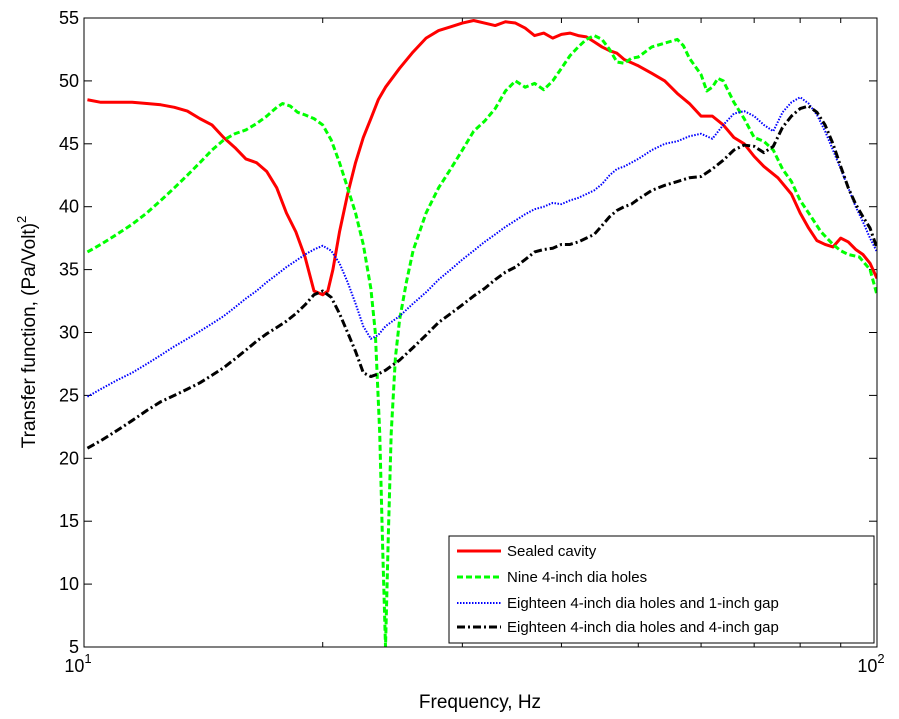  What do you see at coordinates (69, 18) in the screenshot?
I see `y-tick-label-10: 55` at bounding box center [69, 18].